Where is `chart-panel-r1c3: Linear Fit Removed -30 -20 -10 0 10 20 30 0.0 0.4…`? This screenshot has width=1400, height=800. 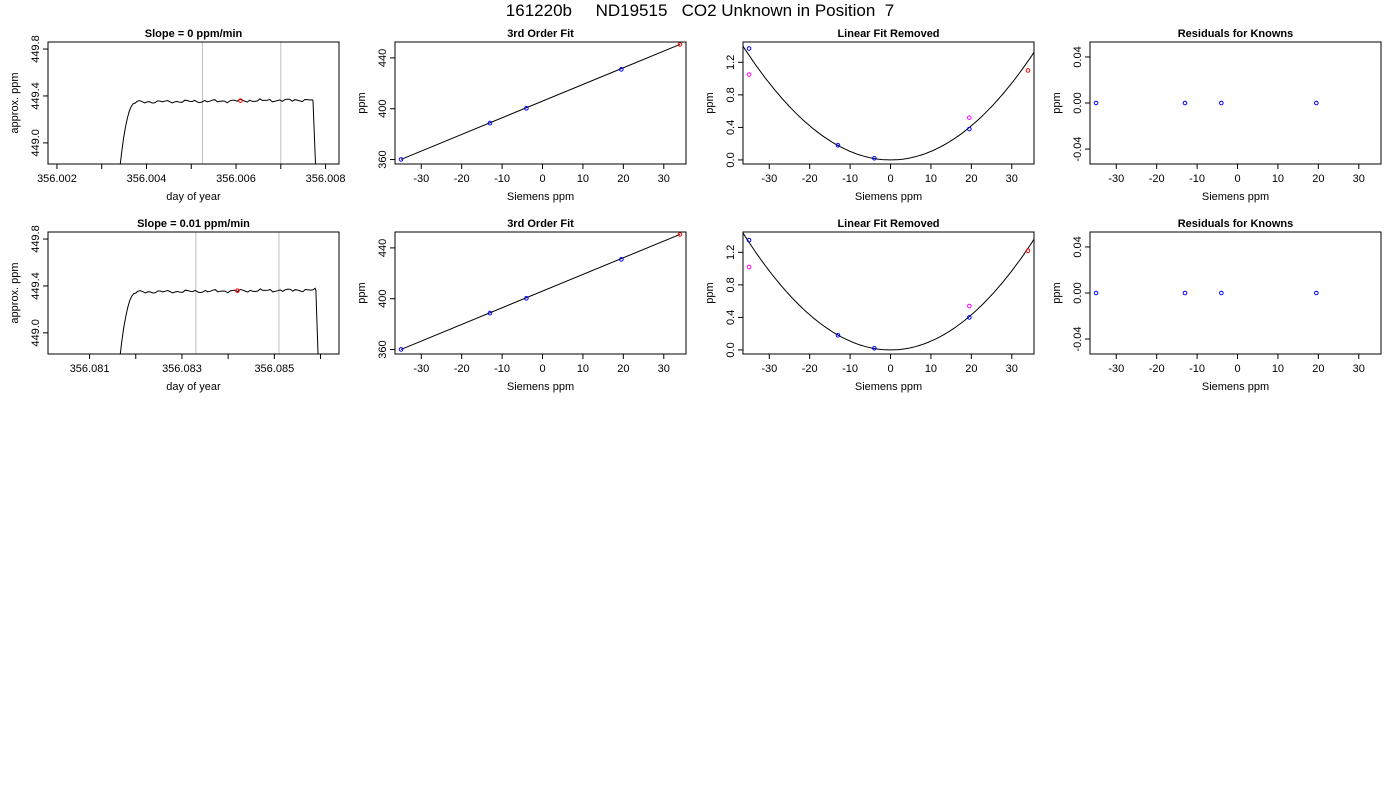 chart-panel-r1c3: Linear Fit Removed -30 -20 -10 0 10 20 30 0.0 0.4… is located at coordinates (869, 115).